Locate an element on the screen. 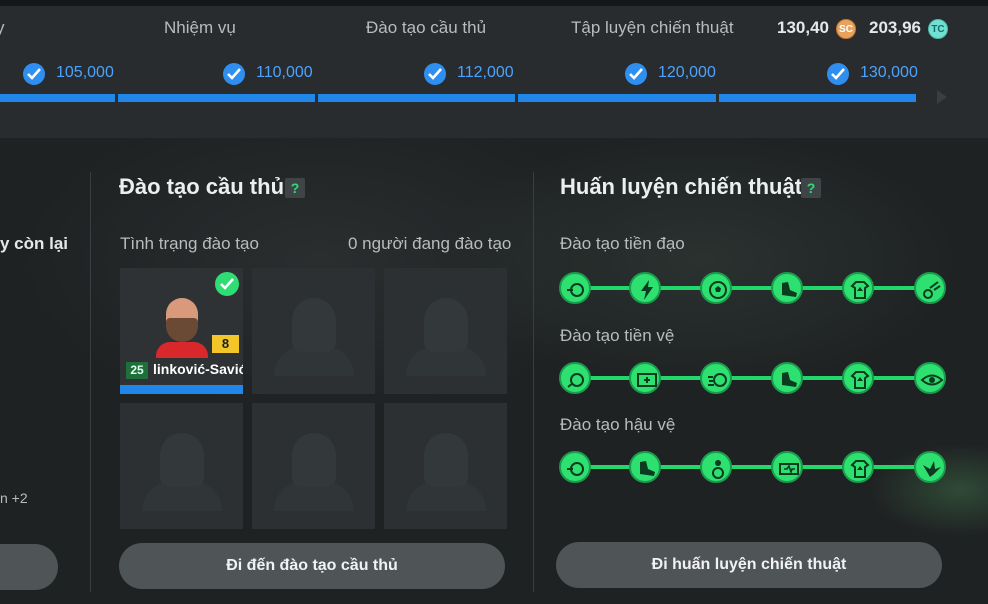 The height and width of the screenshot is (604, 988). left-panel-button is located at coordinates (29, 567).